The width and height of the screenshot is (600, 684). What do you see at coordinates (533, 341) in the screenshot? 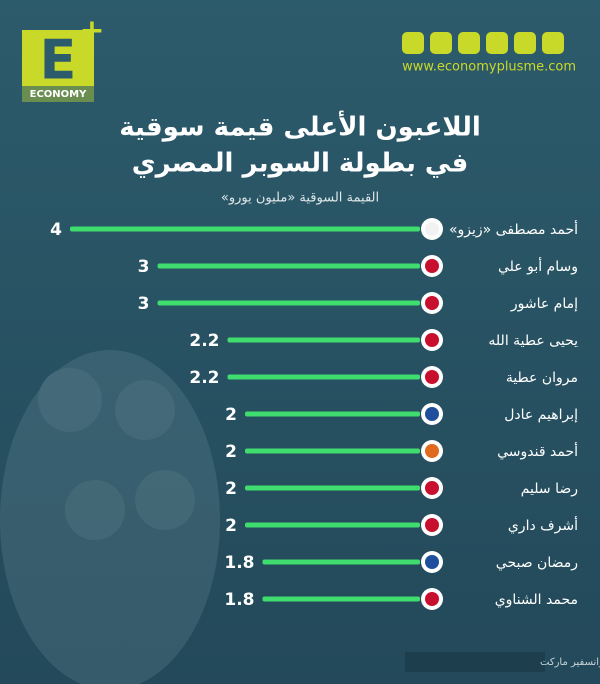
I see `category-label: يحيى عطية الله` at bounding box center [533, 341].